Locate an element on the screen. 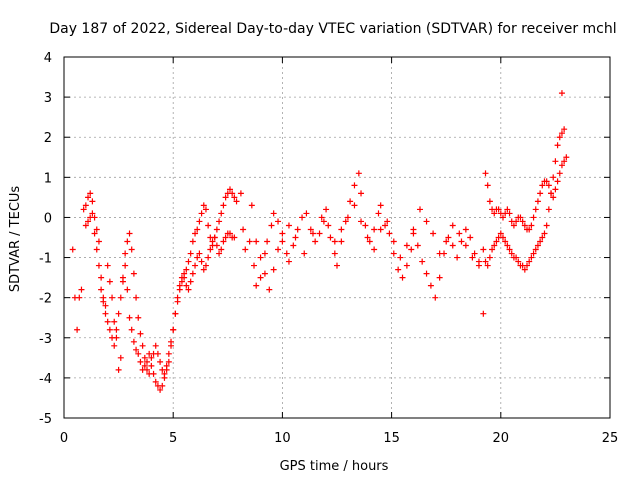 Image resolution: width=640 pixels, height=480 pixels. series-track-e is located at coordinates (526, 193).